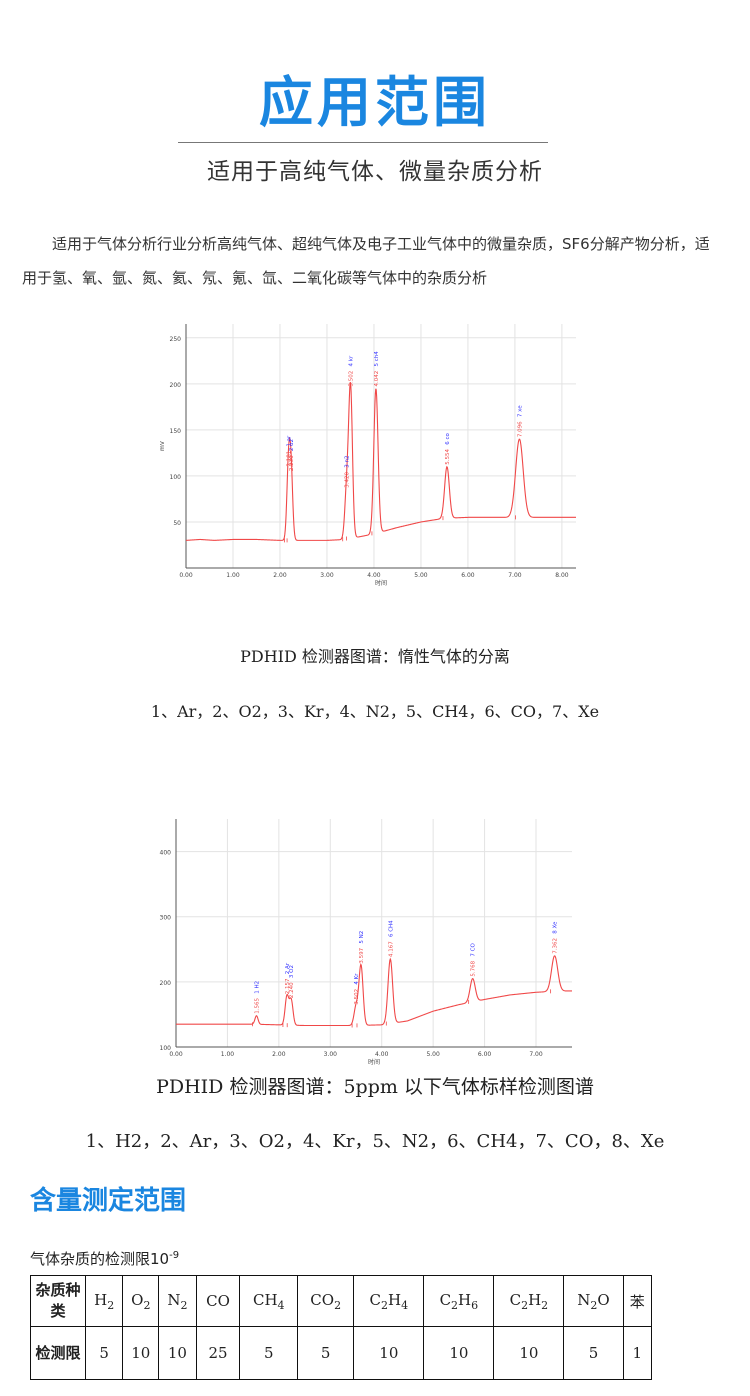  Describe the element at coordinates (289, 459) in the screenshot. I see `peak-rt-label: 2.181` at that location.